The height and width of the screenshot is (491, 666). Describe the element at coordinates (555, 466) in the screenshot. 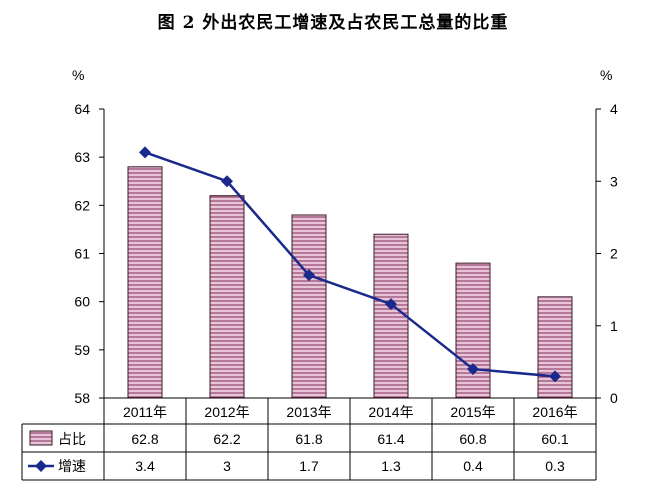

I see `table-line-value: 0.3` at that location.